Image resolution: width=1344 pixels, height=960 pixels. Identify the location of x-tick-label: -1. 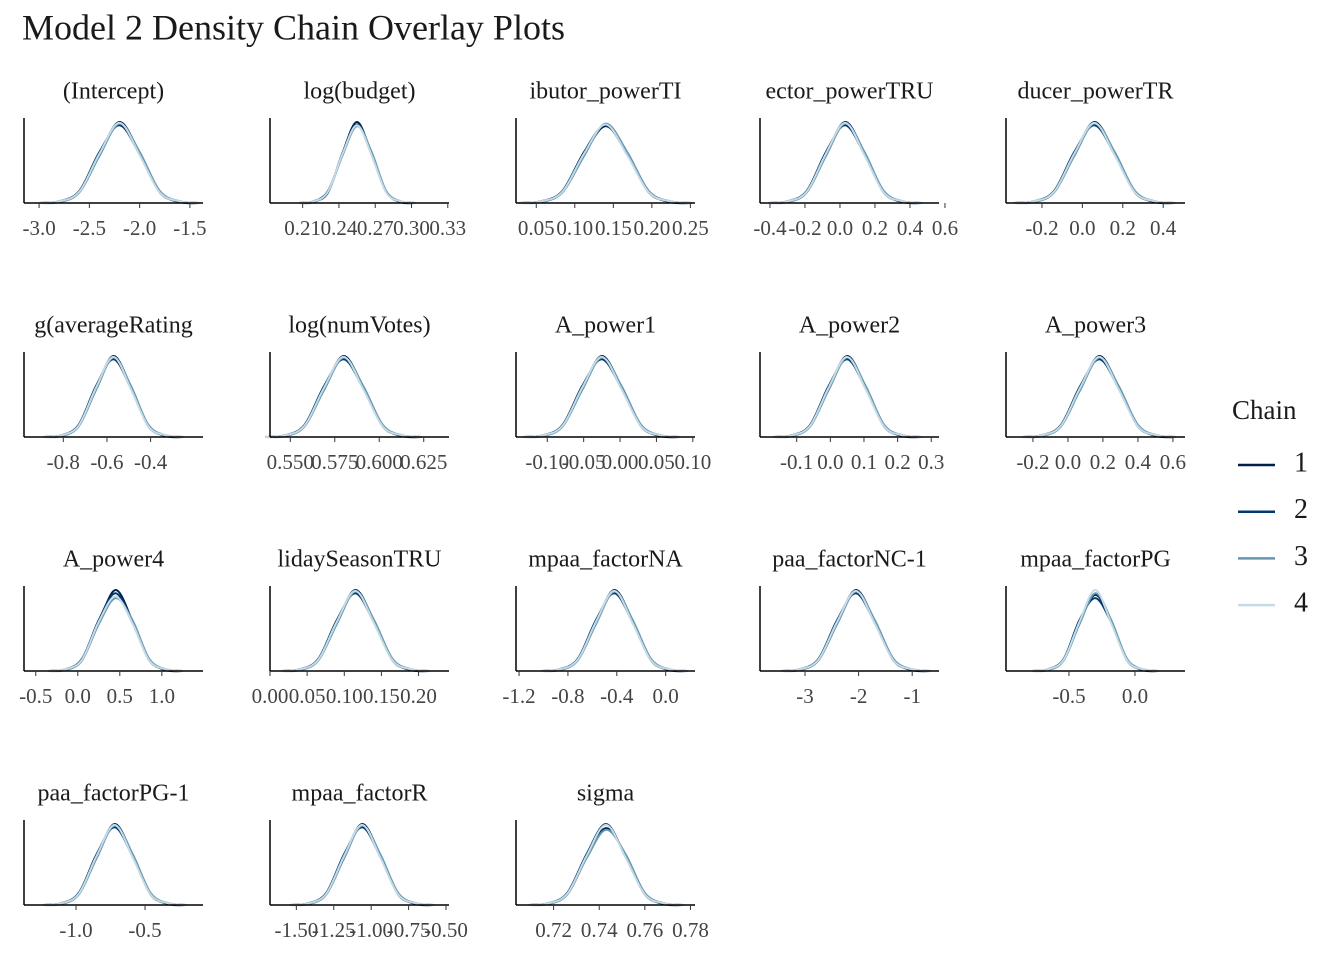
(912, 696).